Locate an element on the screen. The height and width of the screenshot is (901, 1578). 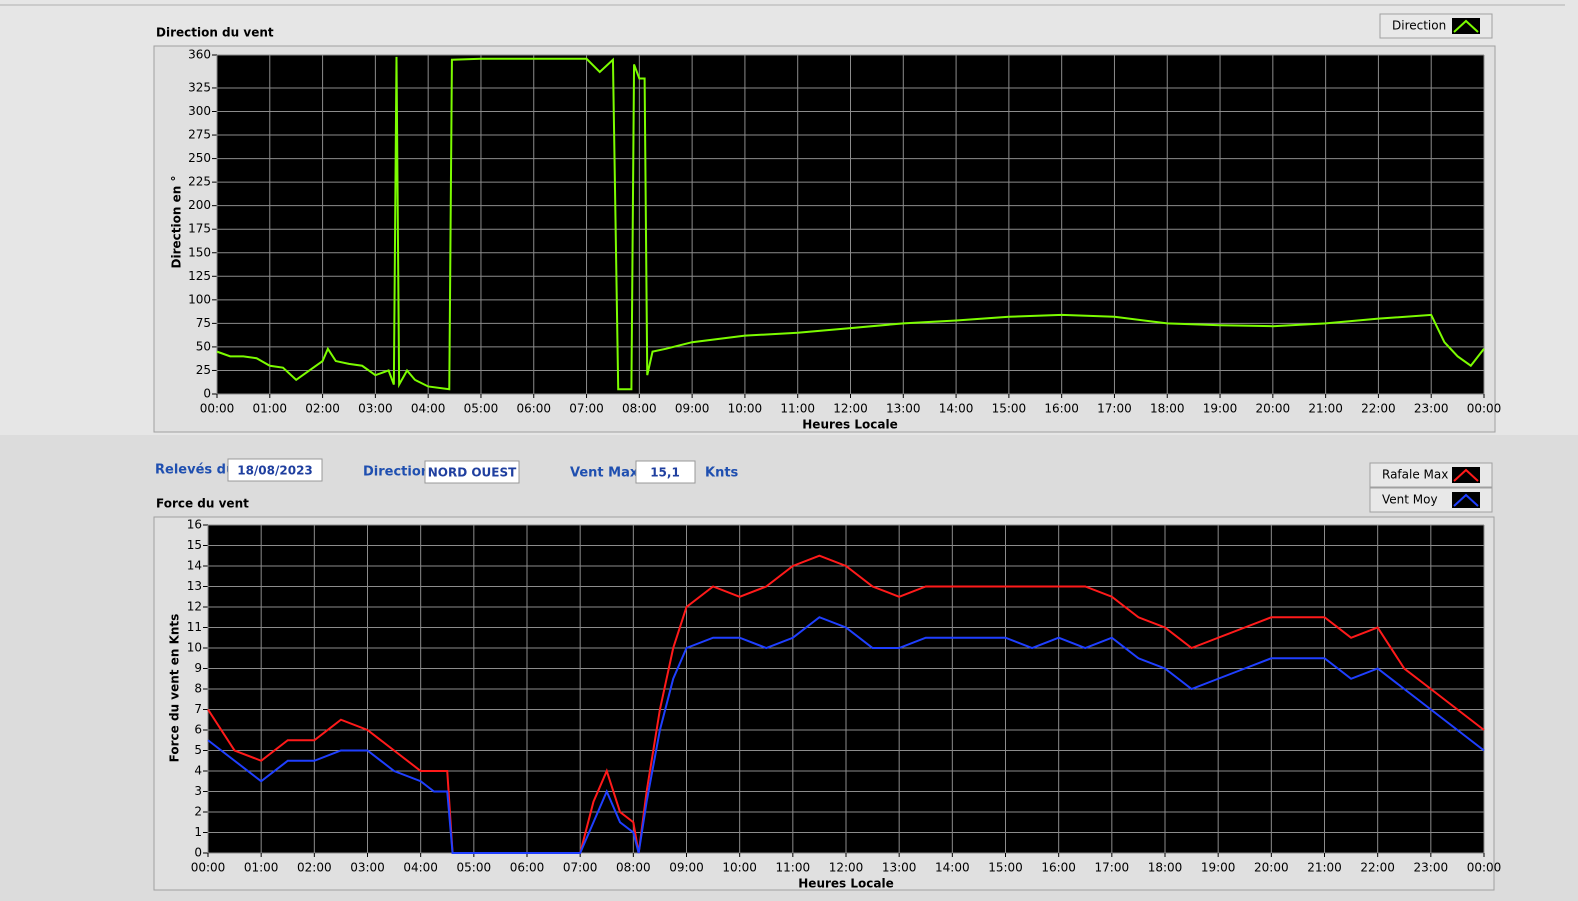
y-tick-label: 250 is located at coordinates (199, 158).